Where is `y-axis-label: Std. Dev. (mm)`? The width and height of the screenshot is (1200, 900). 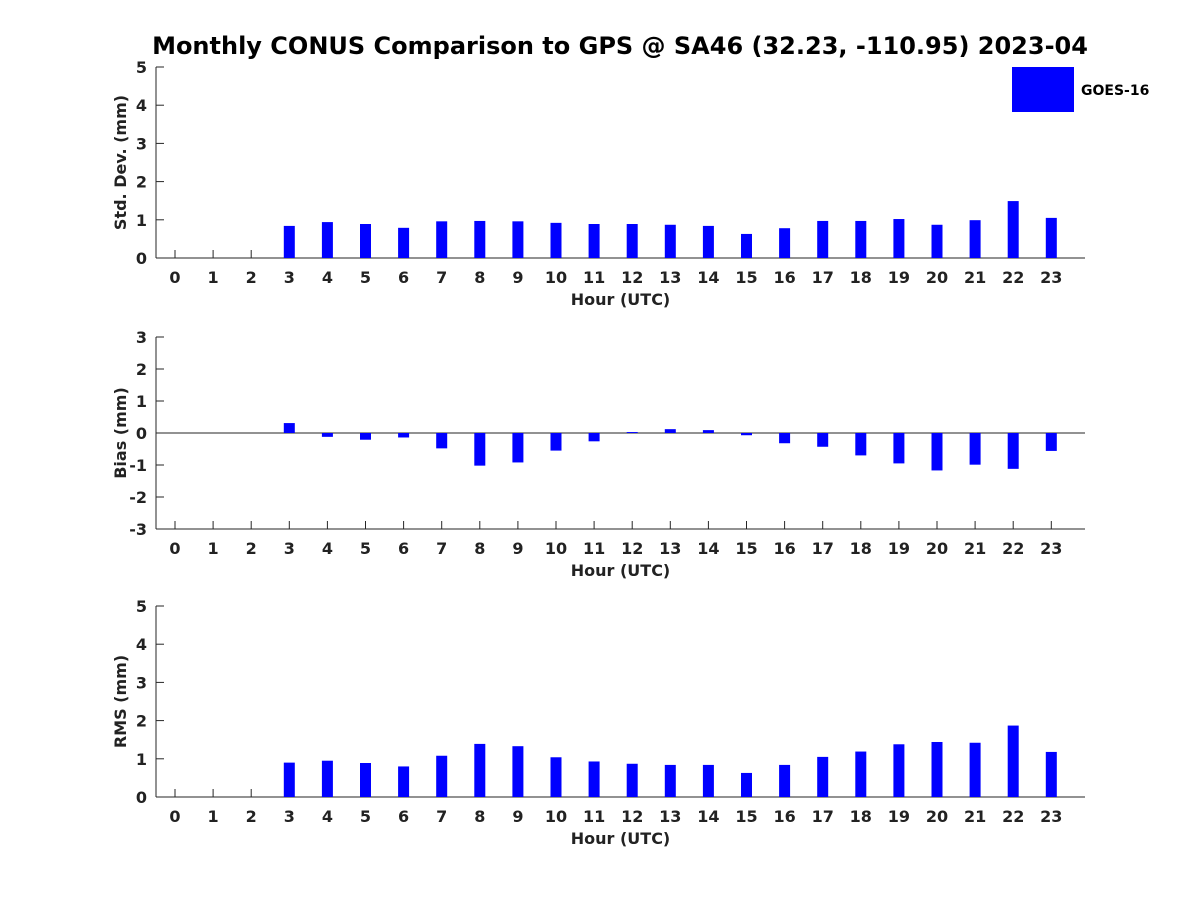
y-axis-label: Std. Dev. (mm) is located at coordinates (120, 162).